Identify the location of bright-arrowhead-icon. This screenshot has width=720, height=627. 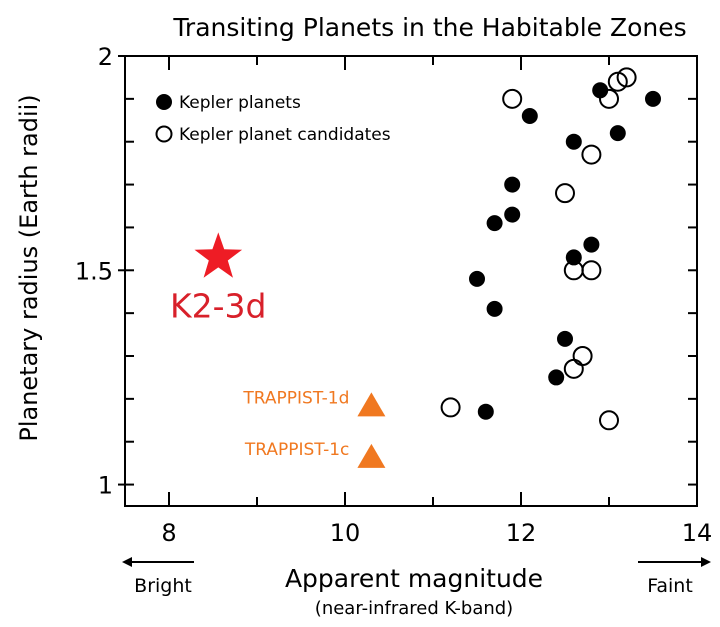
(127, 562).